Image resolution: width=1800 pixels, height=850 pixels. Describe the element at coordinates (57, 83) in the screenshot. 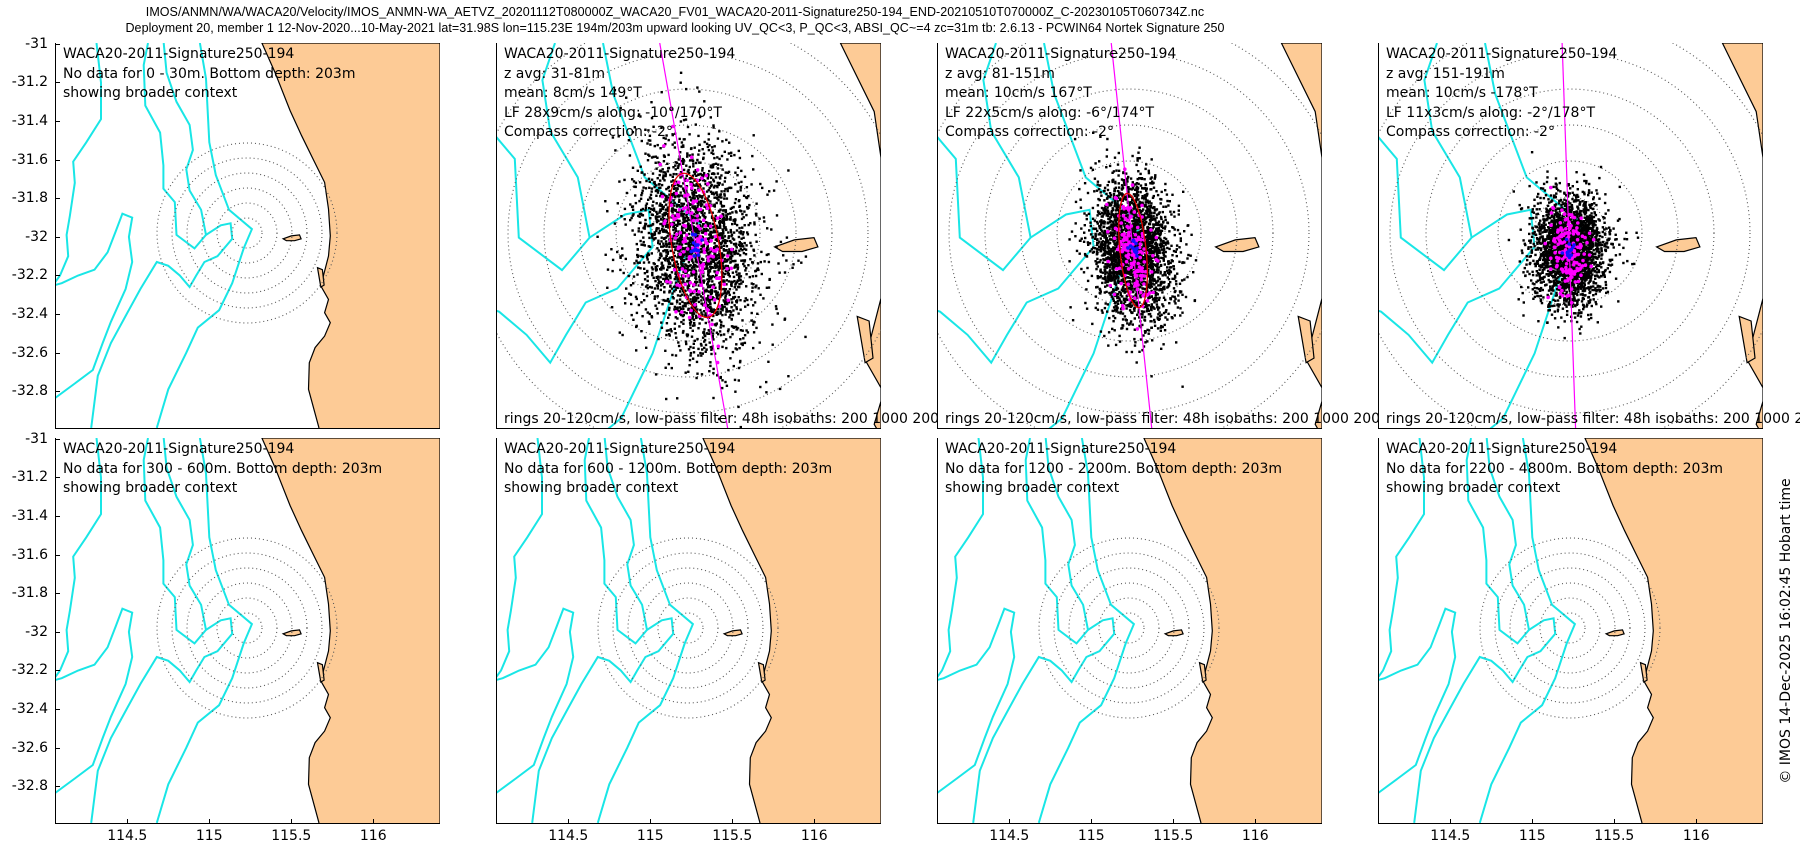

I see `y-tick-mark` at that location.